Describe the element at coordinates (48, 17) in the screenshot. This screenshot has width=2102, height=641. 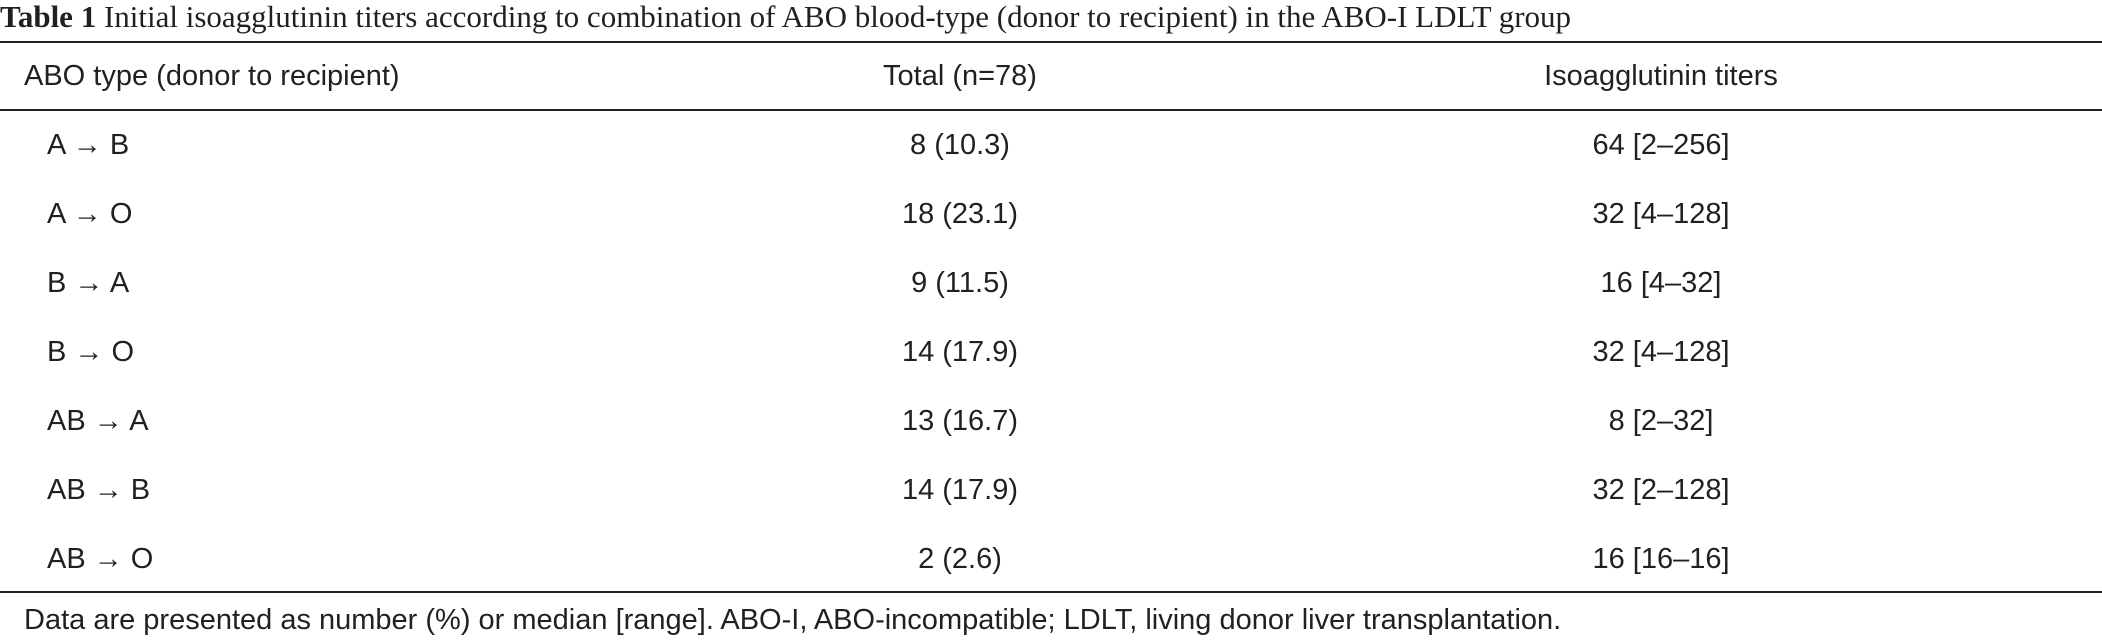
I see `table-label: Table 1` at that location.